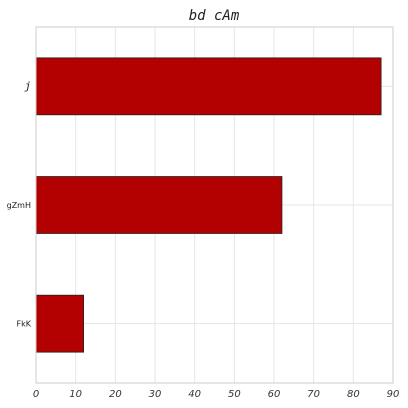 The width and height of the screenshot is (408, 408). Describe the element at coordinates (115, 394) in the screenshot. I see `x-tick-label: 20` at that location.